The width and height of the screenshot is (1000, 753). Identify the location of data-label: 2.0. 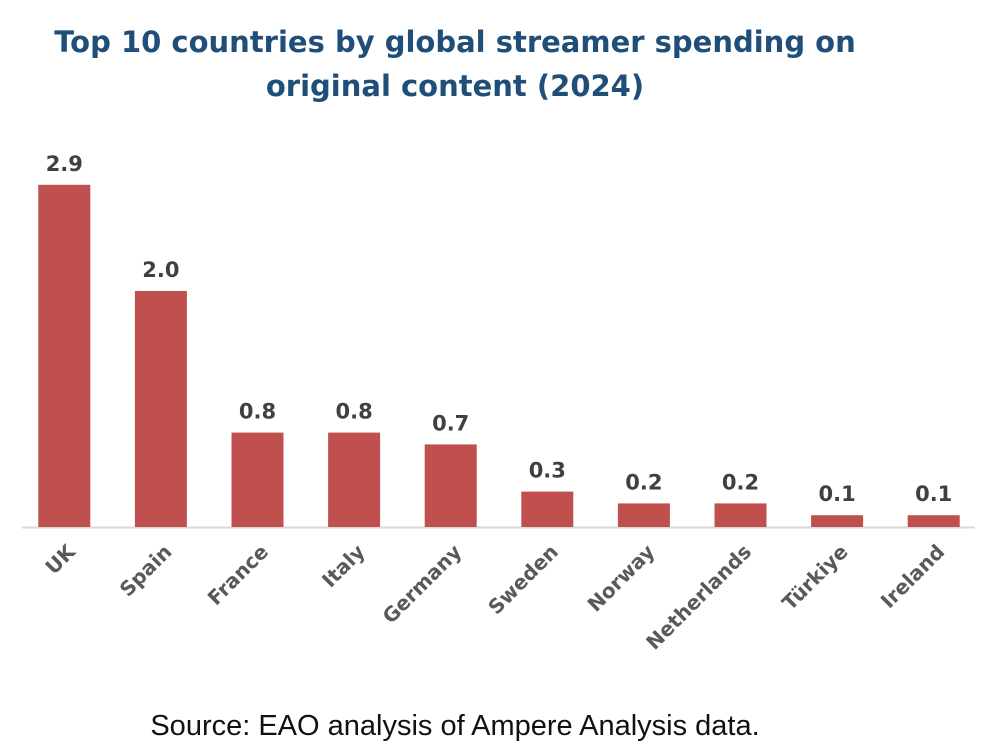
(160, 270).